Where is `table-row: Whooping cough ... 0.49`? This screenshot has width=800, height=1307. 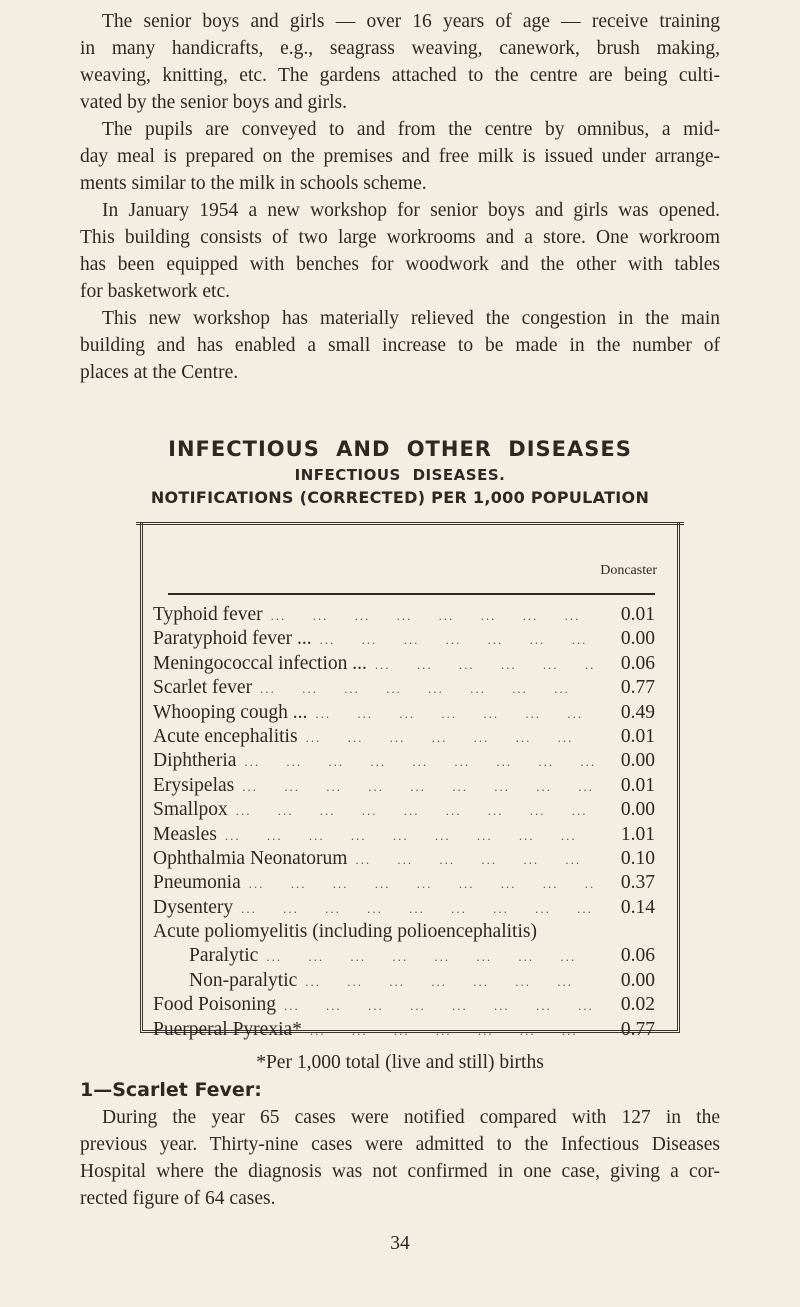 table-row: Whooping cough ... 0.49 is located at coordinates (404, 713).